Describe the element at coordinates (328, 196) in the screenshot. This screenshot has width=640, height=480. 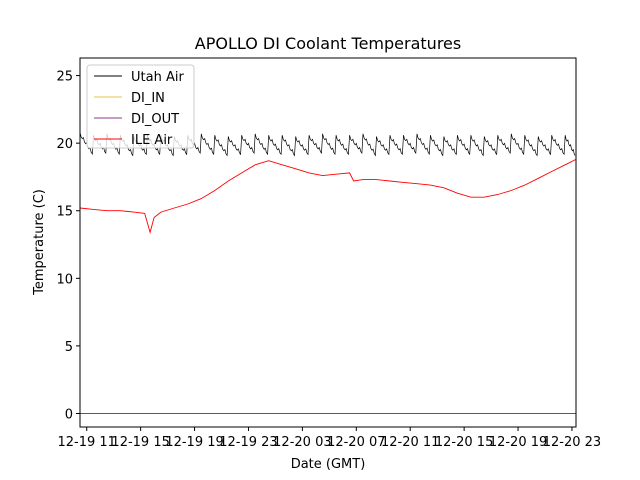
I see `series-line-ile-air` at that location.